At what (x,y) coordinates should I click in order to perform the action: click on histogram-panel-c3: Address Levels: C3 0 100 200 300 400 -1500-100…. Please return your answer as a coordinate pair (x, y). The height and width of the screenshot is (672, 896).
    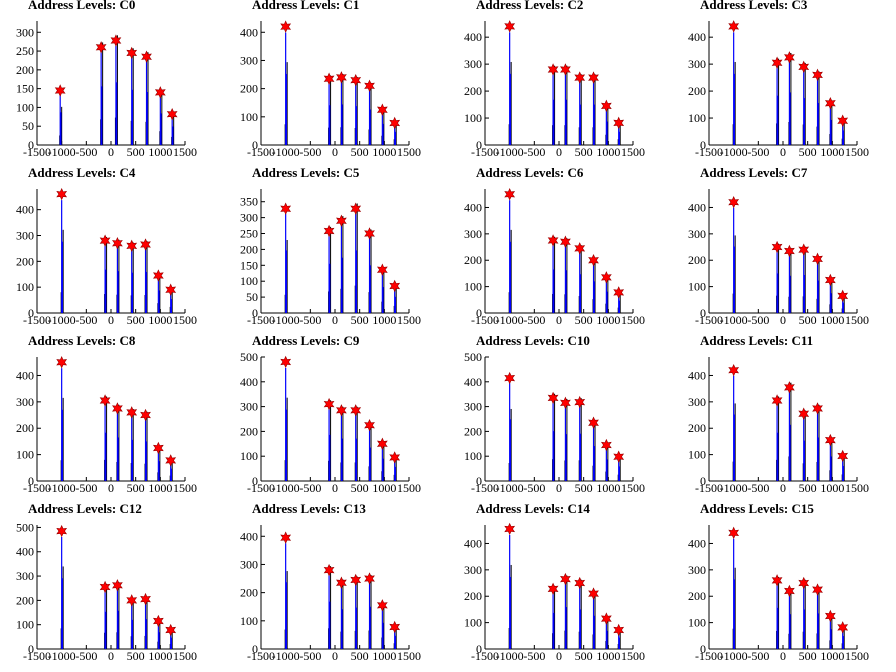
    Looking at the image, I should click on (778, 79).